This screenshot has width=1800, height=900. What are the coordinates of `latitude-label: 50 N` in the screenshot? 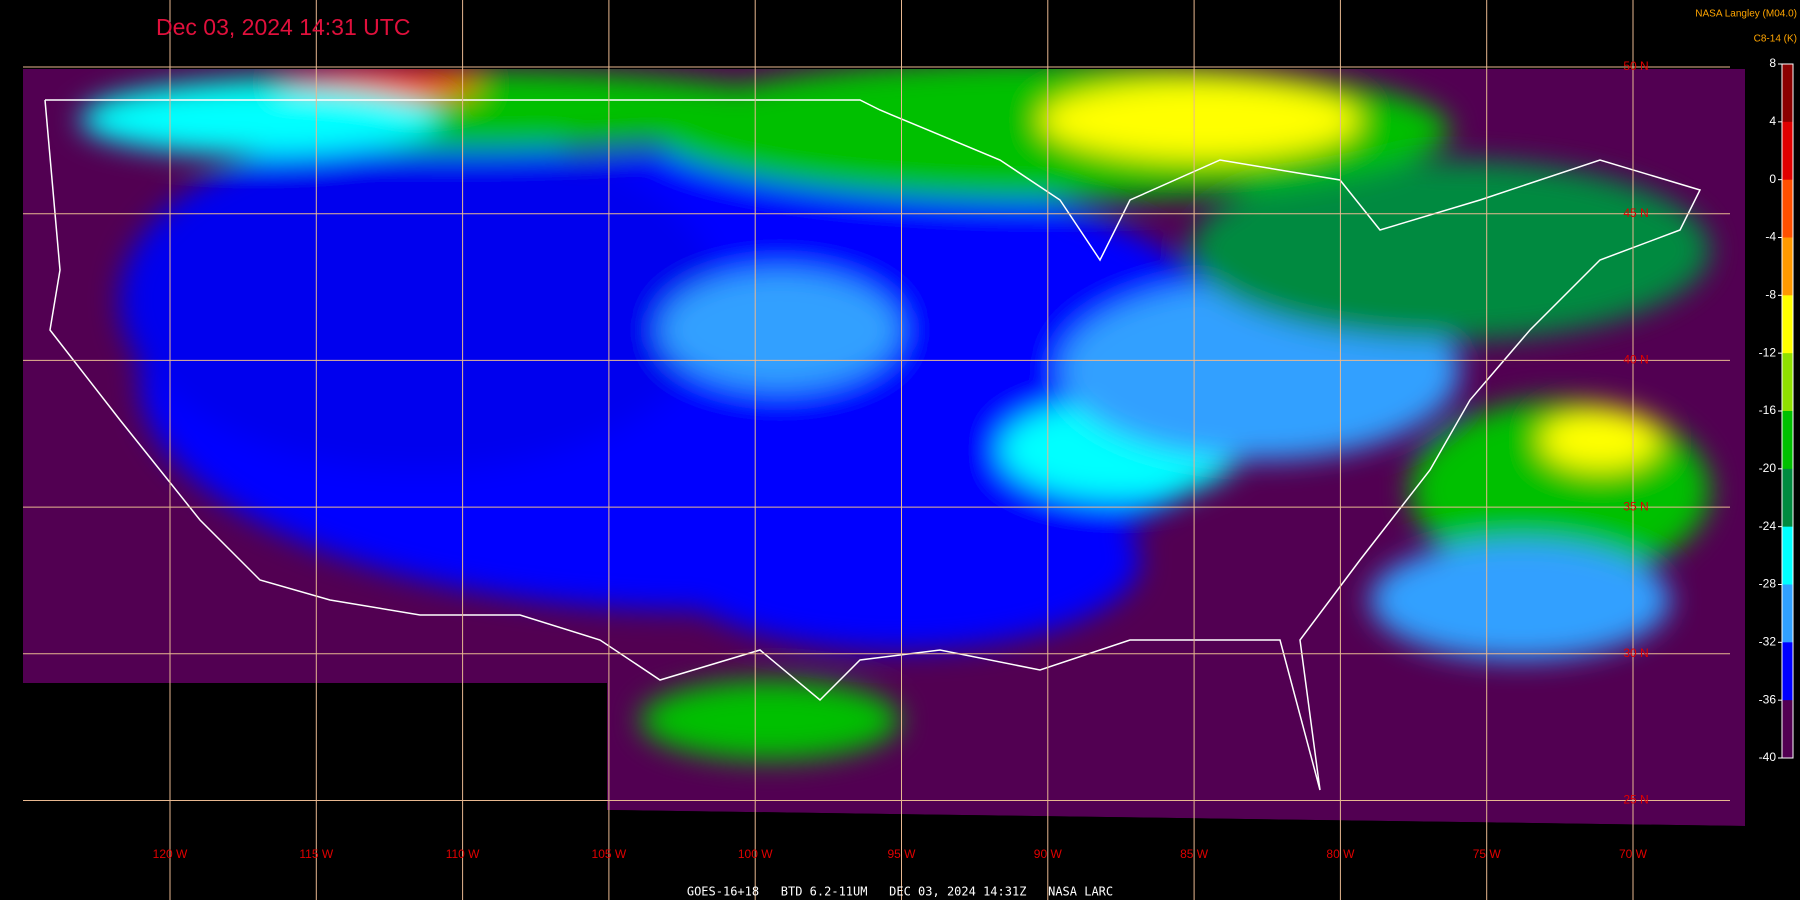 It's located at (1635, 66).